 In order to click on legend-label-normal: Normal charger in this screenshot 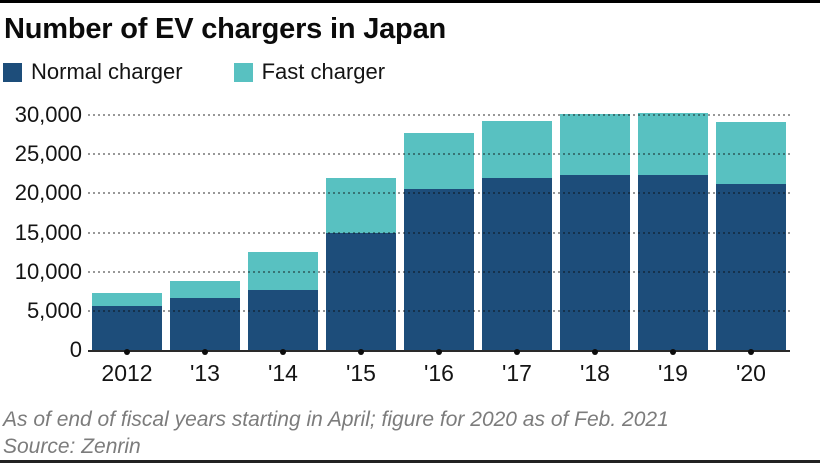, I will do `click(107, 71)`.